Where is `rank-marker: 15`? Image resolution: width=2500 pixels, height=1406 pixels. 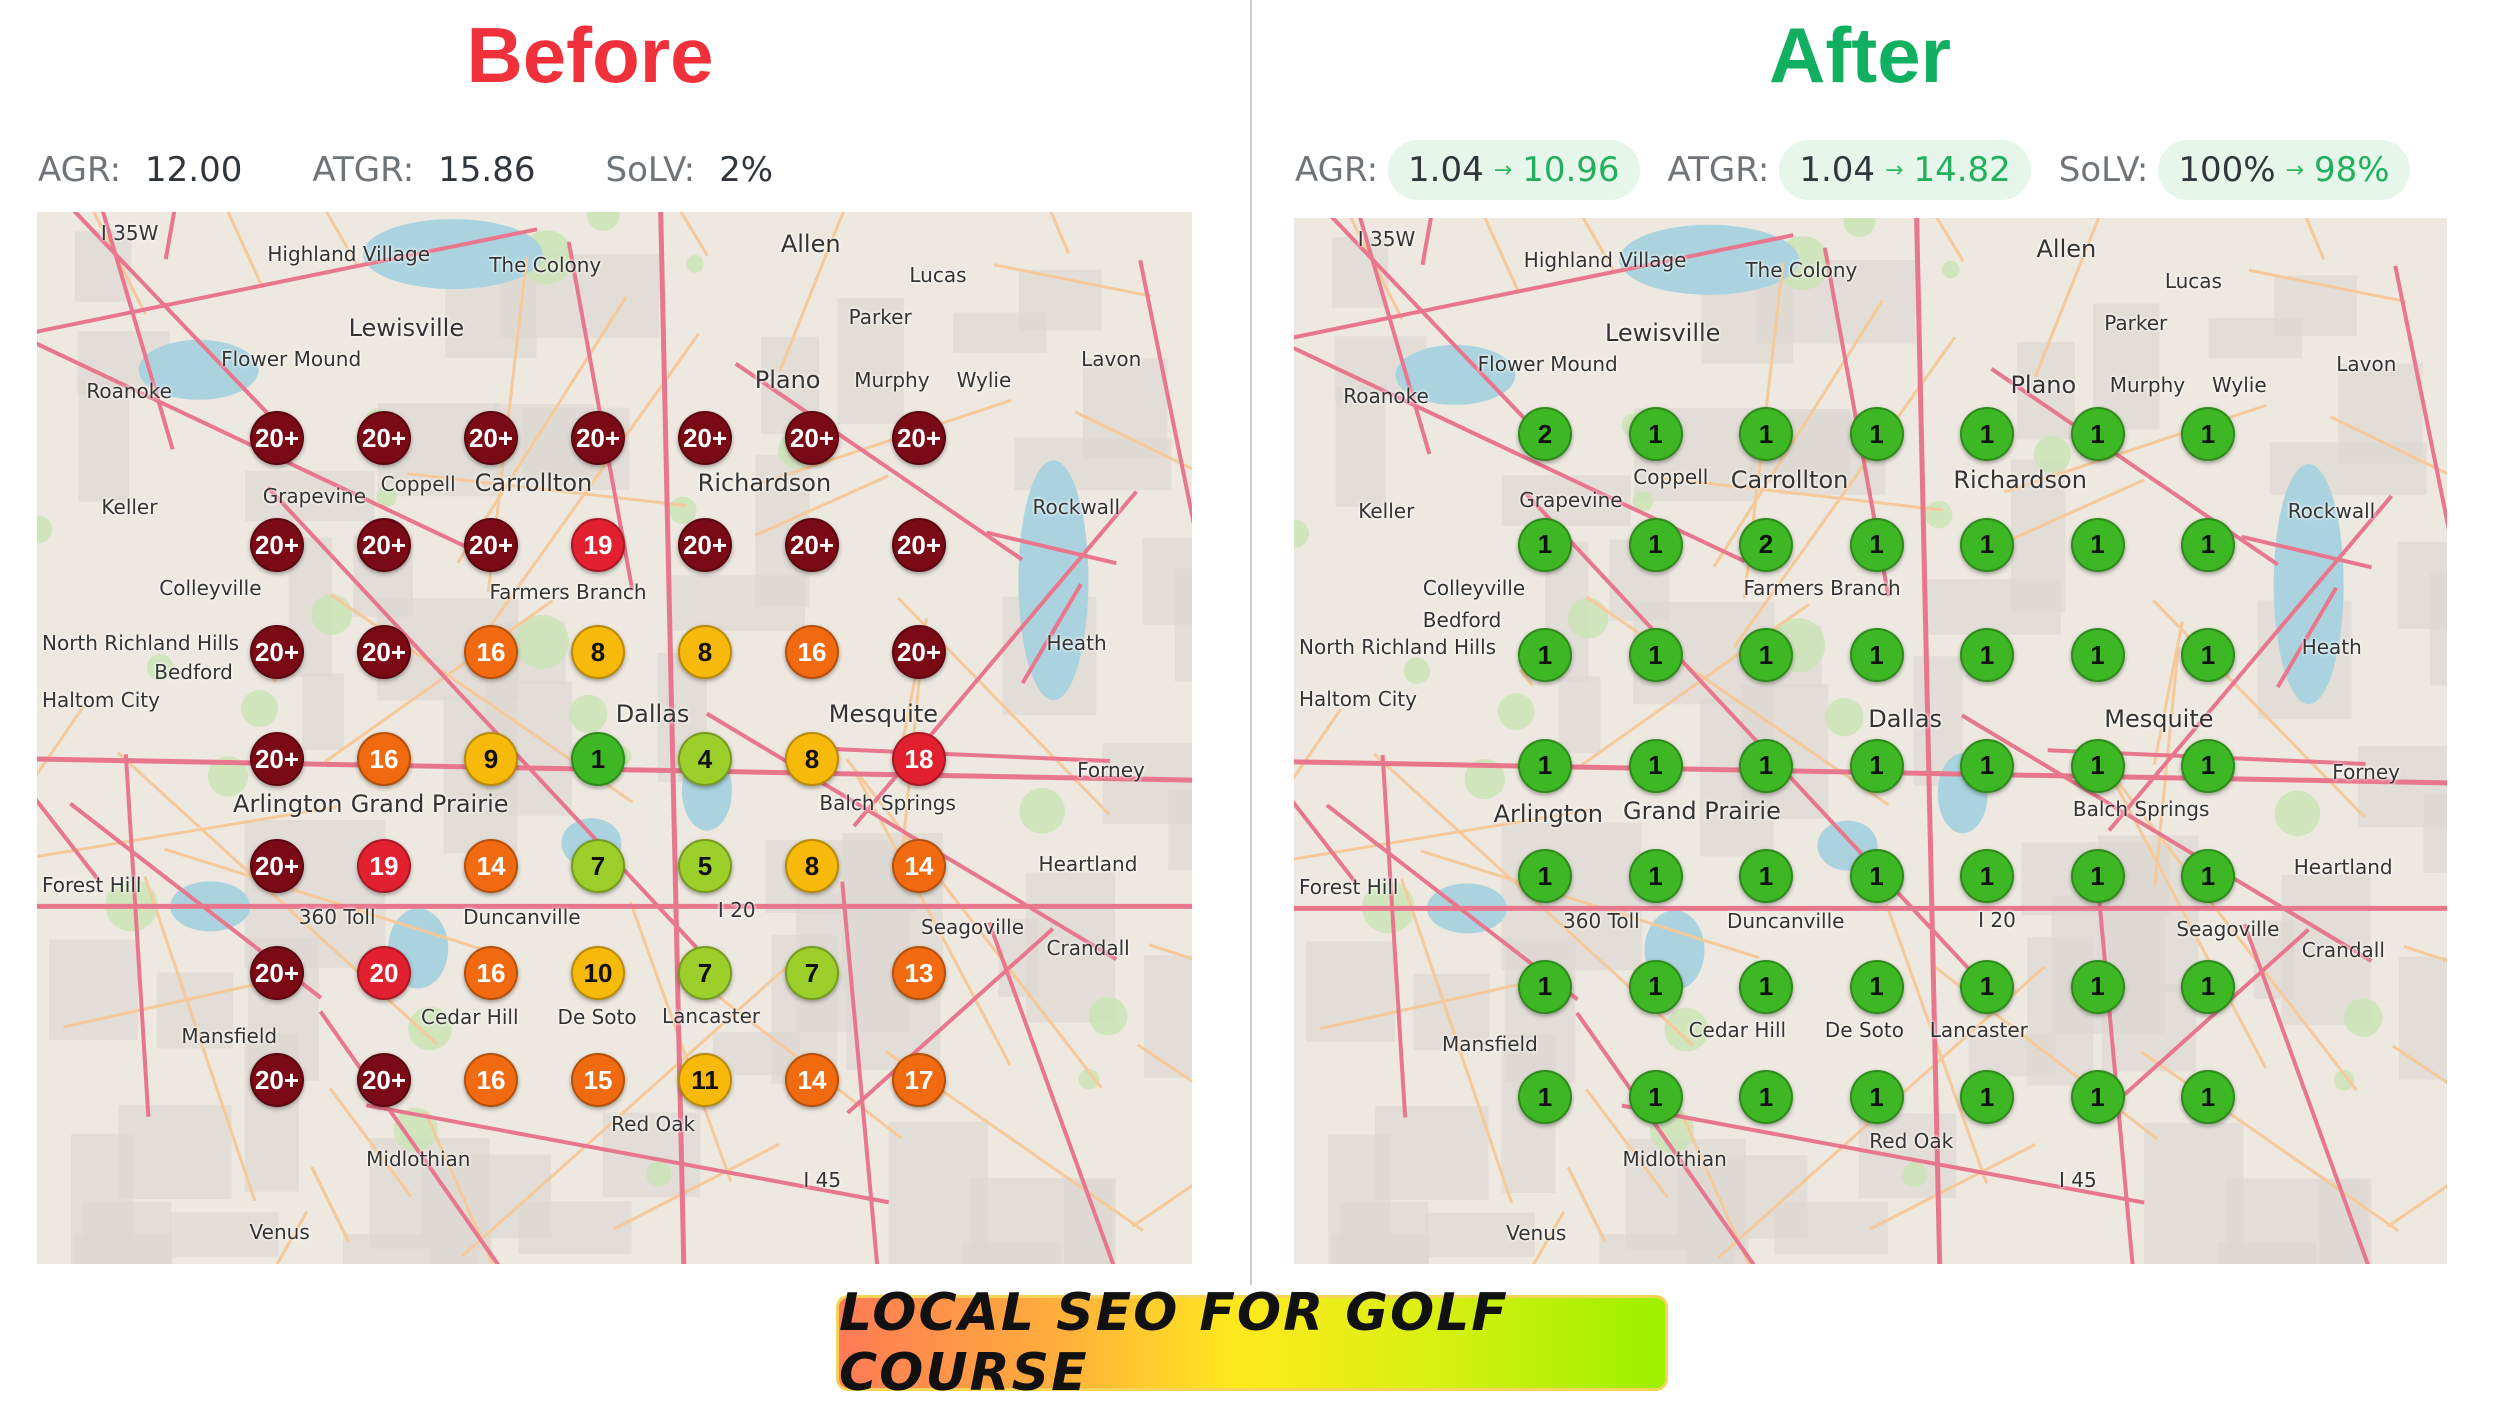 rank-marker: 15 is located at coordinates (598, 1080).